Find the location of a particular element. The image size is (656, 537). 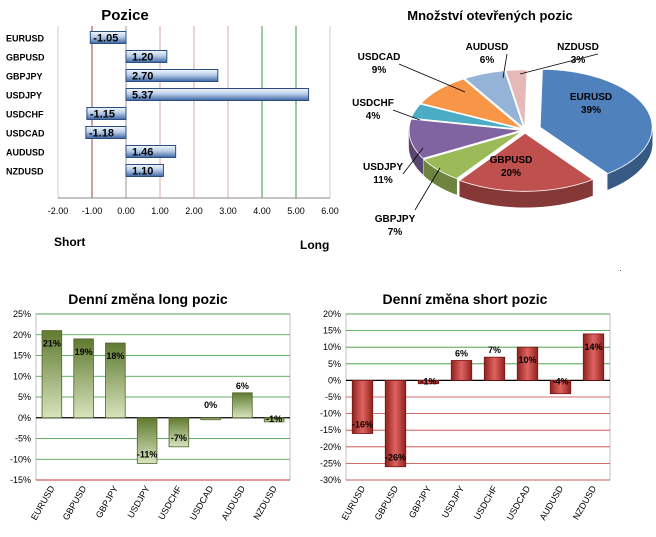

slice-label: USDCAD is located at coordinates (379, 57).